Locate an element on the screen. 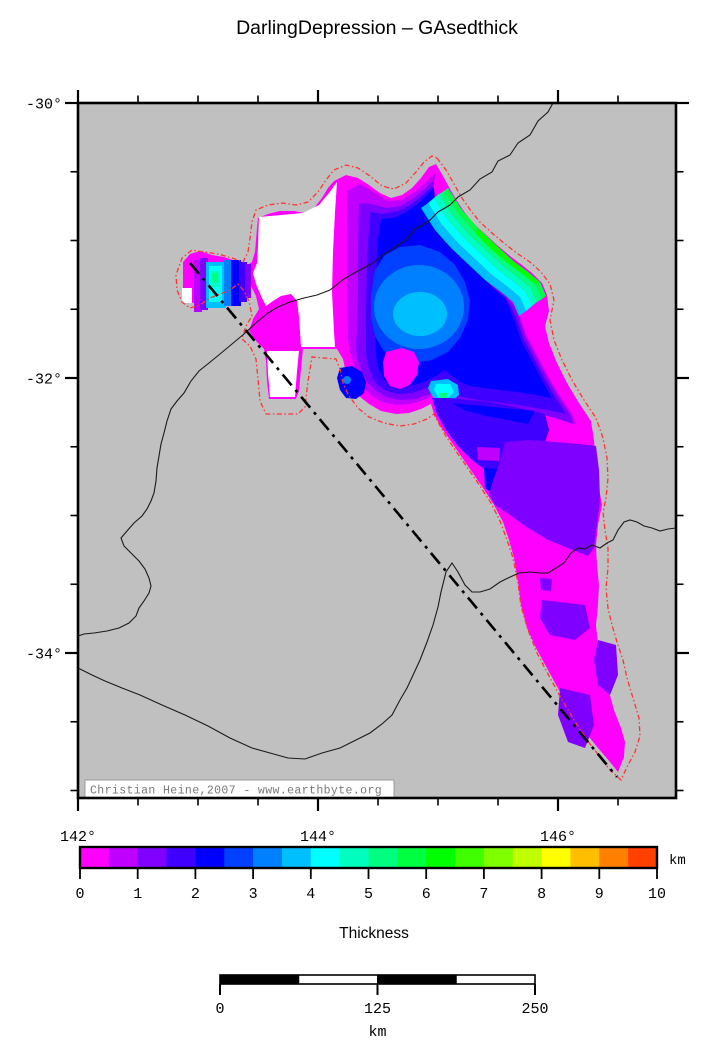  colorbar-tick-label: 8 is located at coordinates (541, 894).